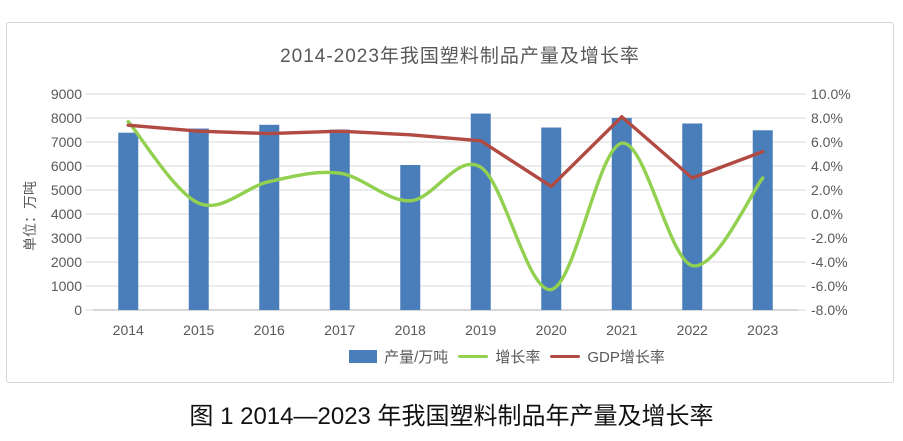 The width and height of the screenshot is (903, 441). Describe the element at coordinates (30, 216) in the screenshot. I see `y-axis-title: 单位：万吨` at that location.